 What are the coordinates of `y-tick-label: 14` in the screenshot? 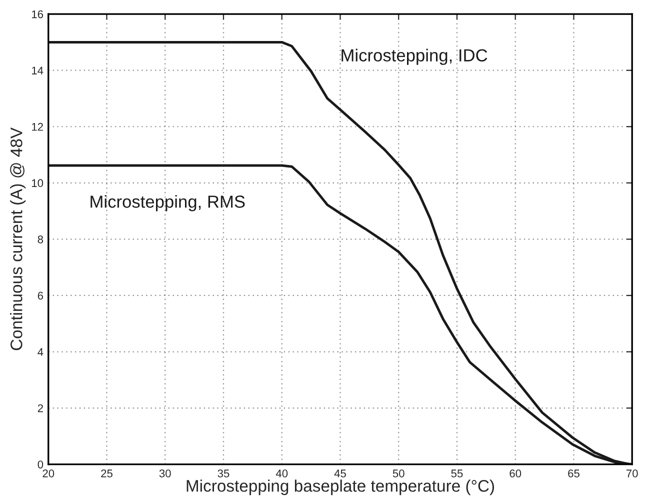 It's located at (38, 70).